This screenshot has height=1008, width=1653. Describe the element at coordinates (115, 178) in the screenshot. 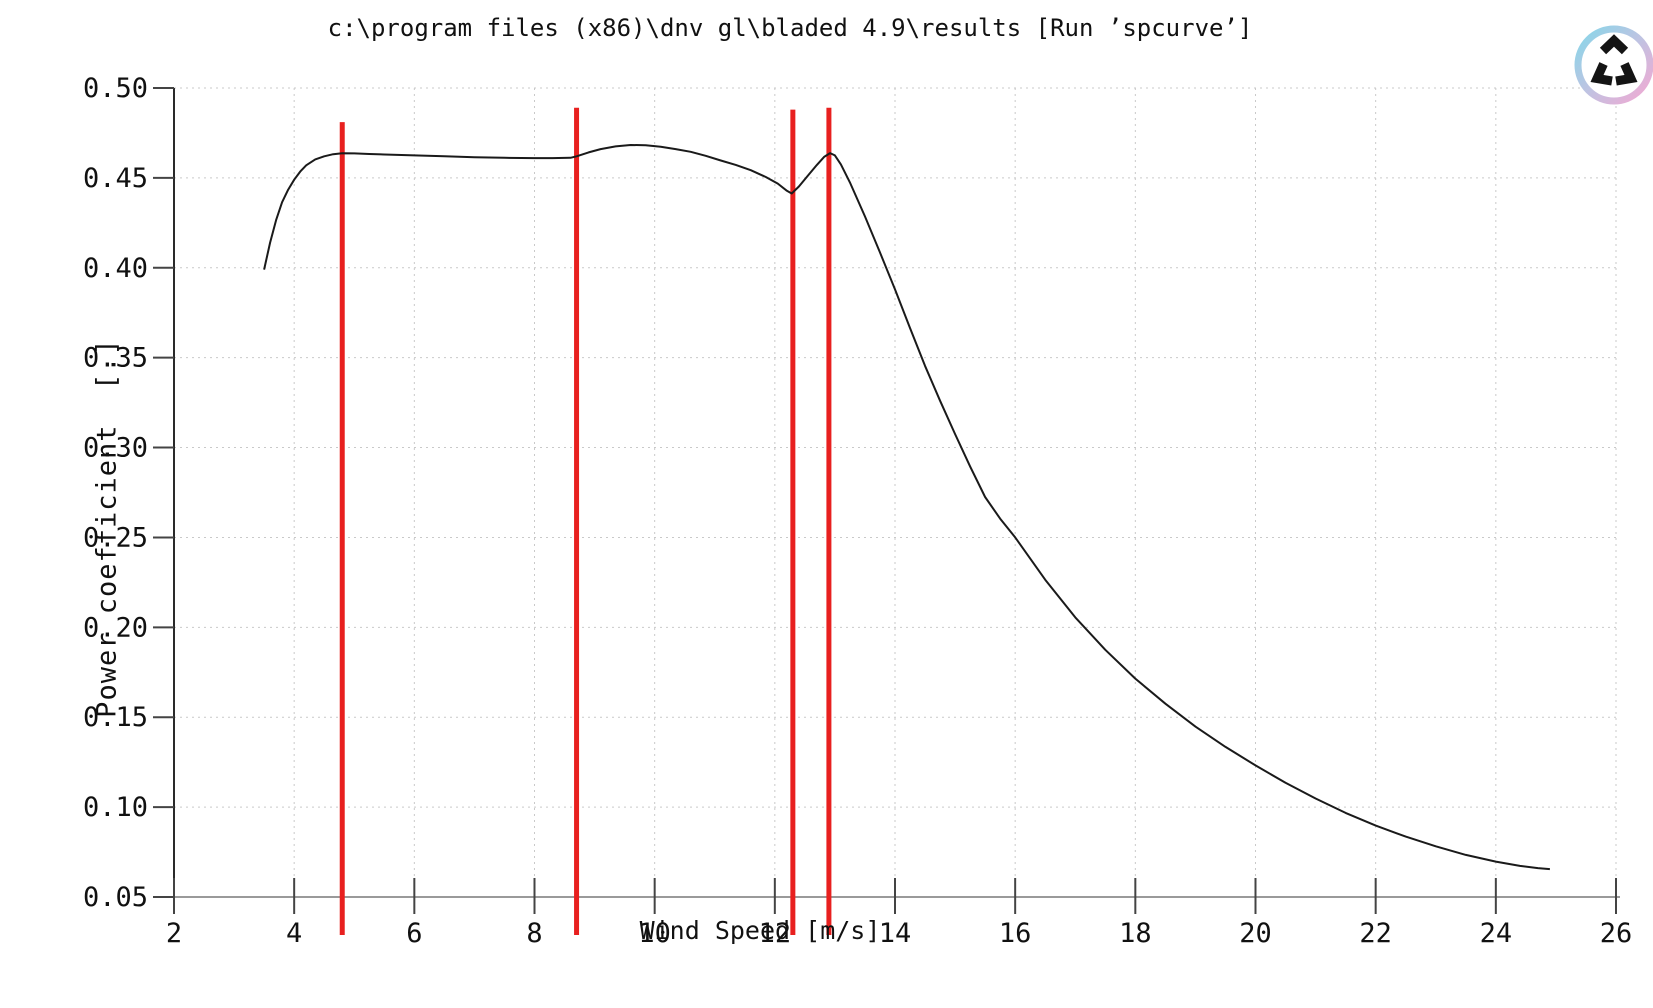

I see `y-tick-label: 0.45` at that location.